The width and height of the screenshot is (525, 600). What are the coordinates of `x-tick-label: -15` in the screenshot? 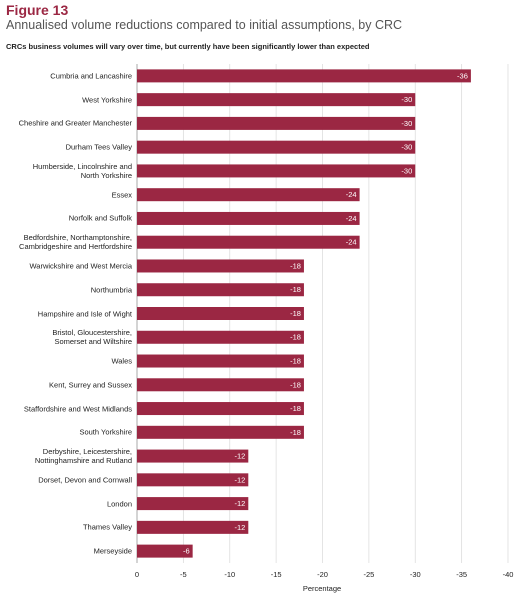 It's located at (276, 574).